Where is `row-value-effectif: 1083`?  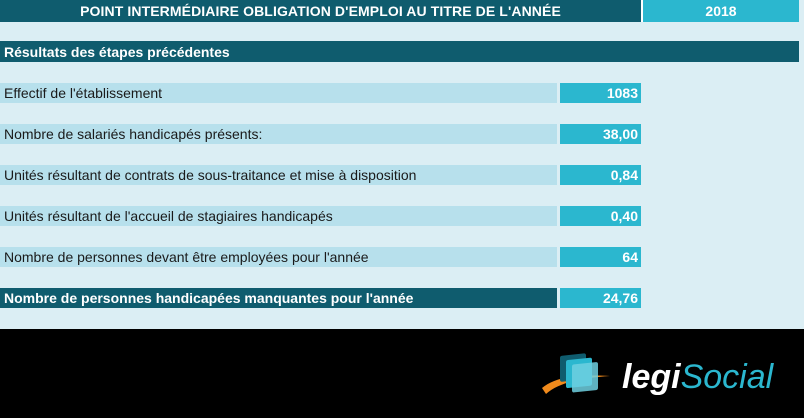
row-value-effectif: 1083 is located at coordinates (600, 93).